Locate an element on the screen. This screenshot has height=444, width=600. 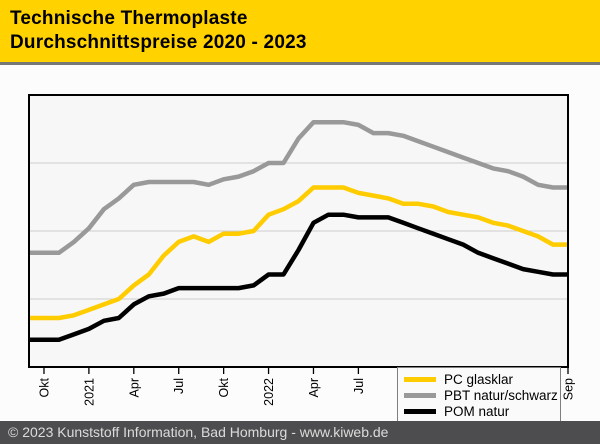
x-tick-label: 2022 is located at coordinates (269, 392).